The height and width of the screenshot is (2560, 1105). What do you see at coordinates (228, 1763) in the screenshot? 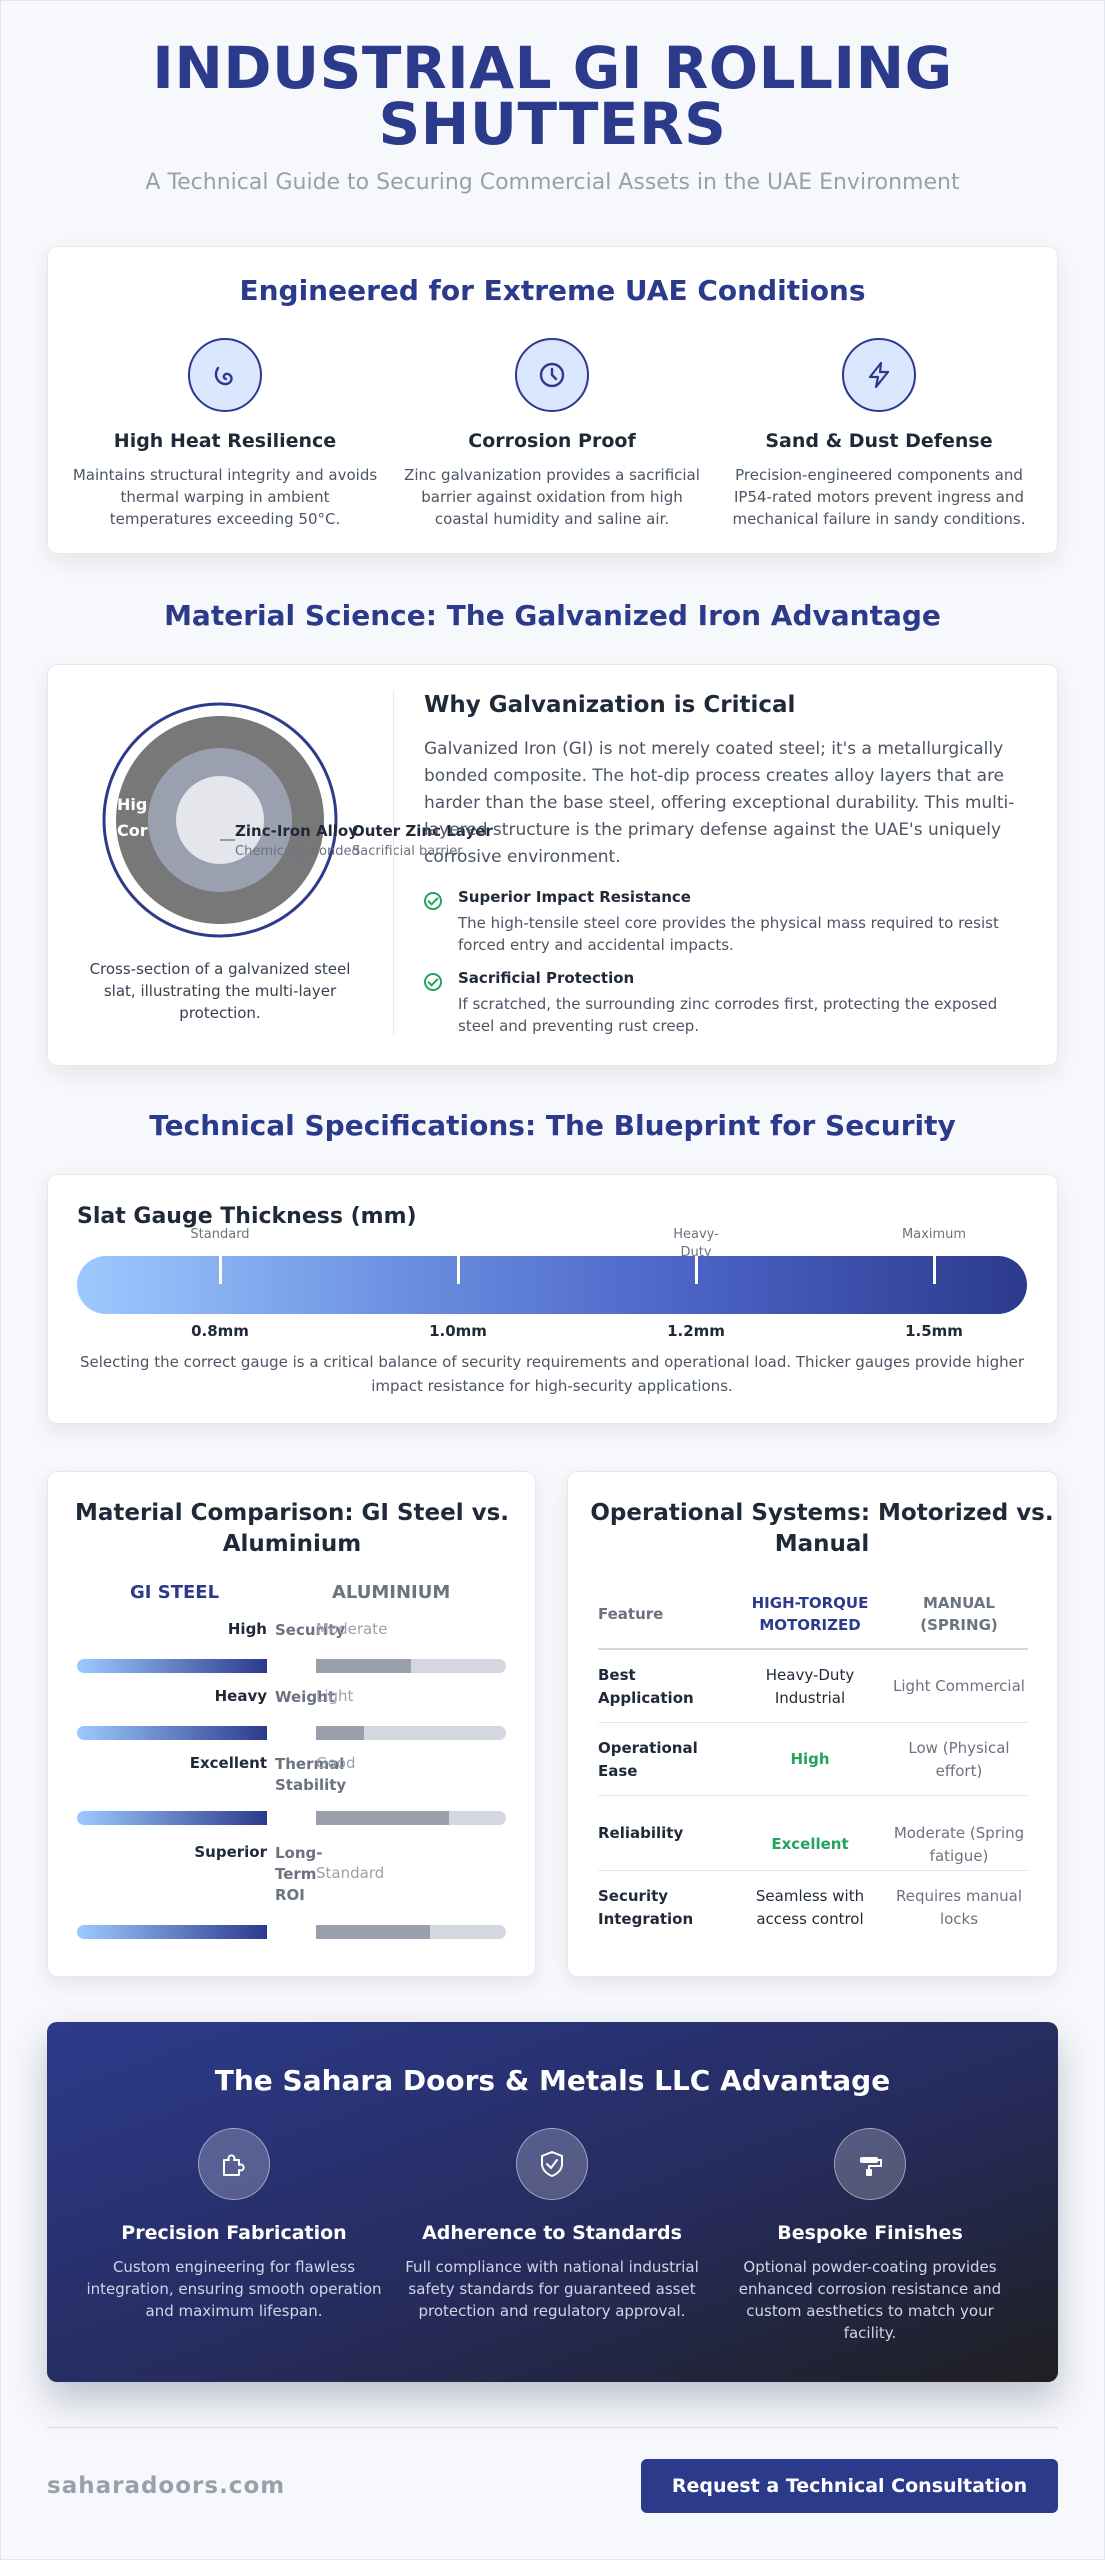
I see `comparison-gi-value: Excellent` at bounding box center [228, 1763].